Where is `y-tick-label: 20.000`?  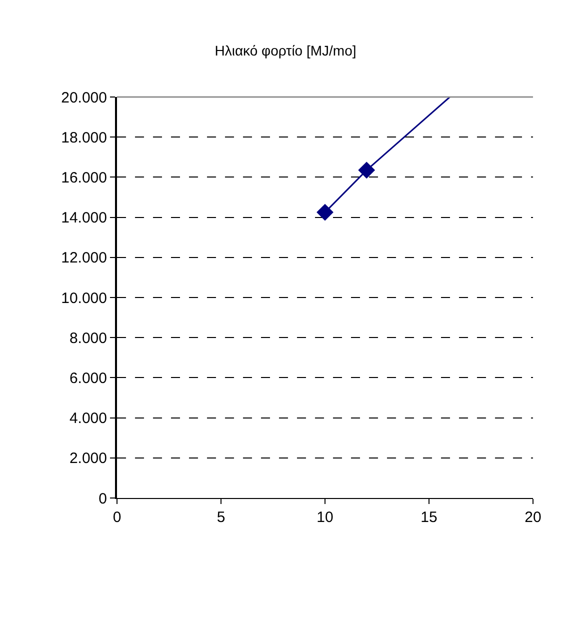 y-tick-label: 20.000 is located at coordinates (84, 97).